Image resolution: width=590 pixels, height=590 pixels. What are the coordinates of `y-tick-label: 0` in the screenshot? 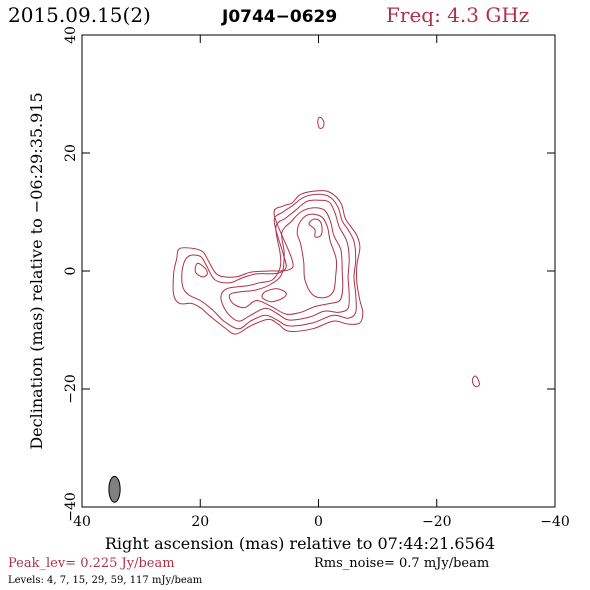 It's located at (71, 271).